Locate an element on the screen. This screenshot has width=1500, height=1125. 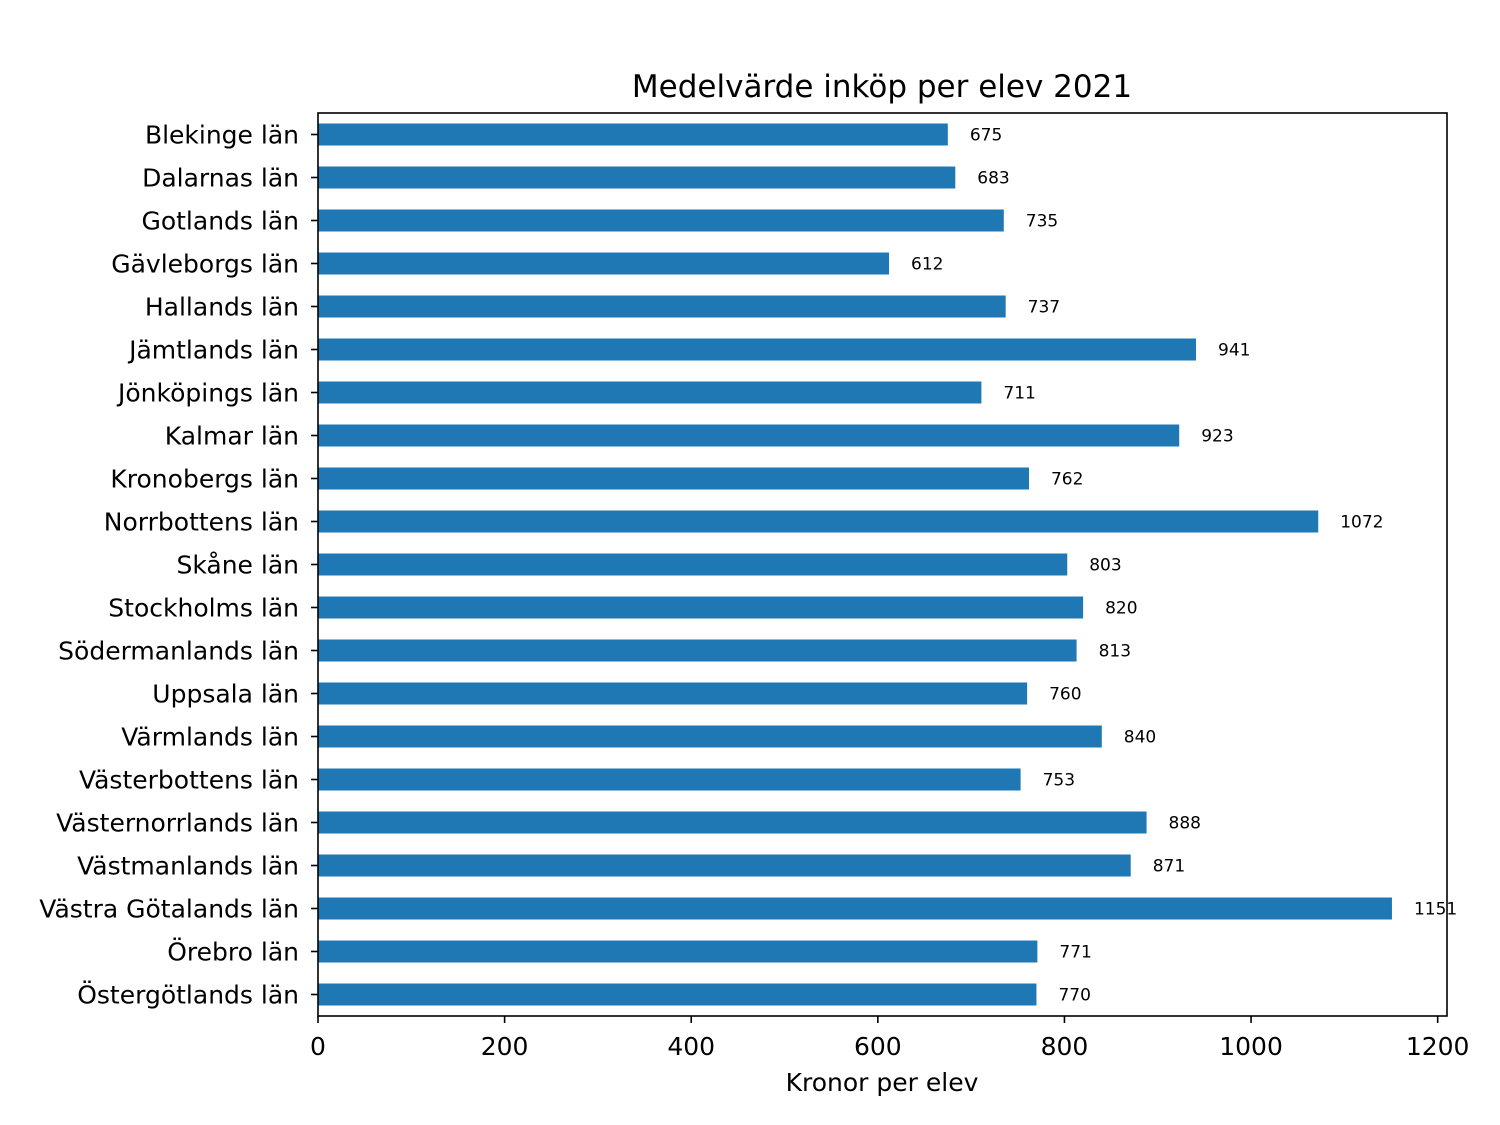
value-label: 820 is located at coordinates (1121, 609).